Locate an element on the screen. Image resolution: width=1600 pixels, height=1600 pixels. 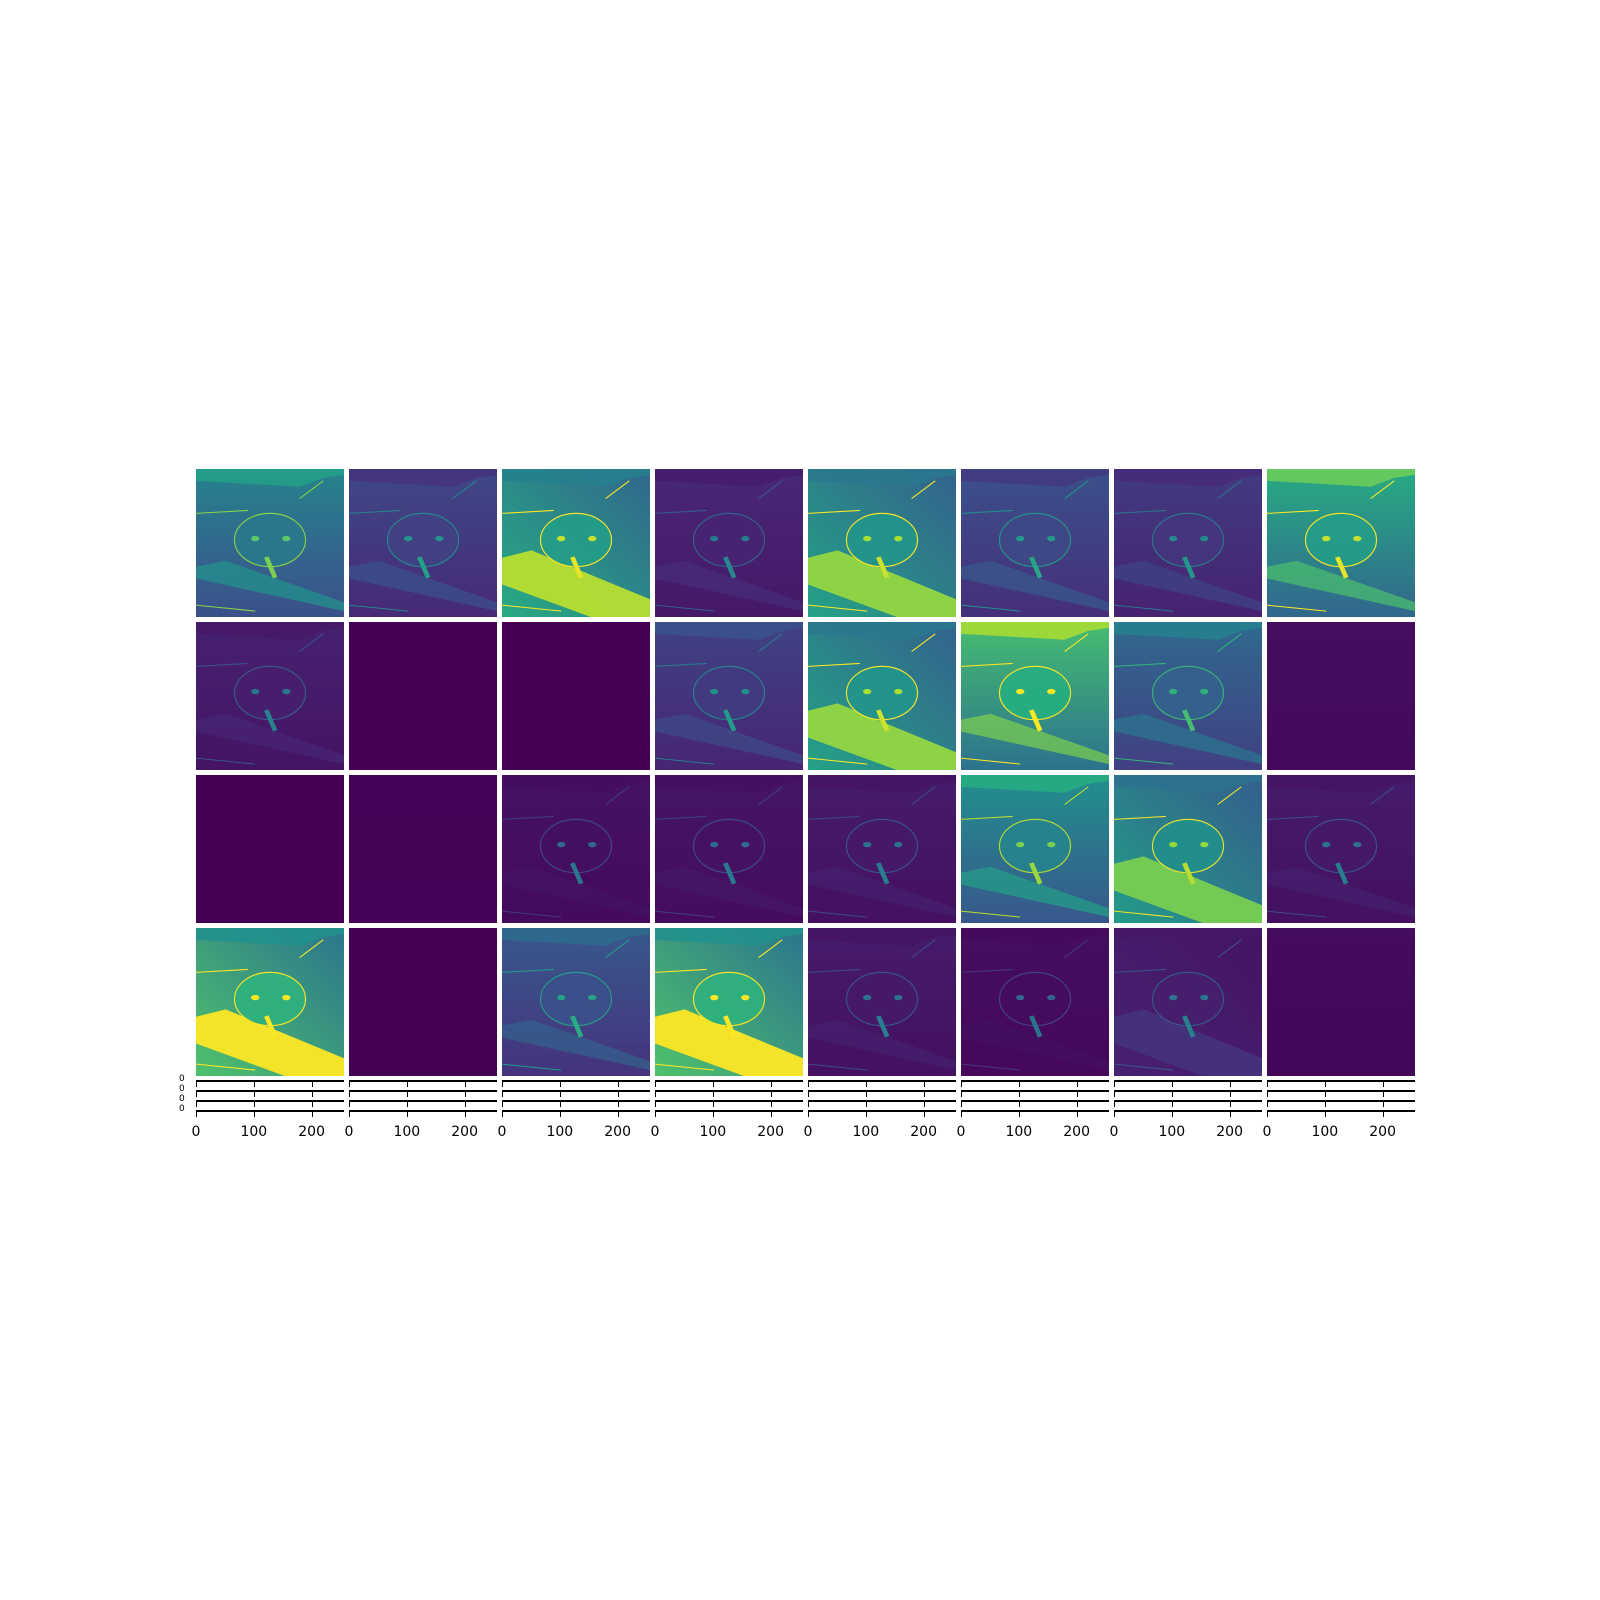
axis-panel-3: 0 100 200 is located at coordinates (574, 1110).